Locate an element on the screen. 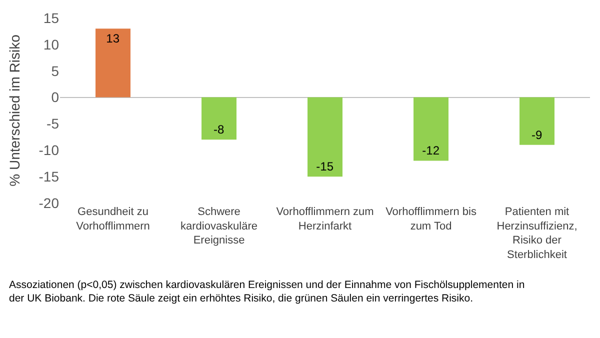 The image size is (600, 338). x-tick-label: Vorhofflimmern bis zum Tod is located at coordinates (431, 219).